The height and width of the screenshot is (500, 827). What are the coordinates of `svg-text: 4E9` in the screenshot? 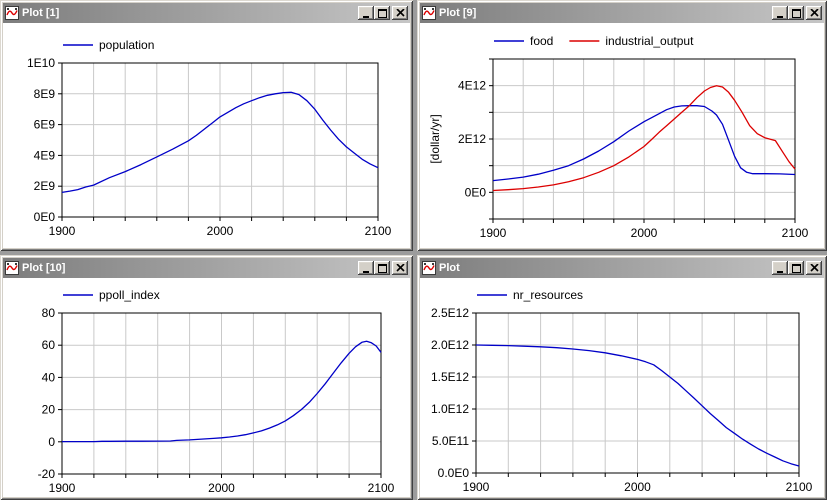 It's located at (45, 155).